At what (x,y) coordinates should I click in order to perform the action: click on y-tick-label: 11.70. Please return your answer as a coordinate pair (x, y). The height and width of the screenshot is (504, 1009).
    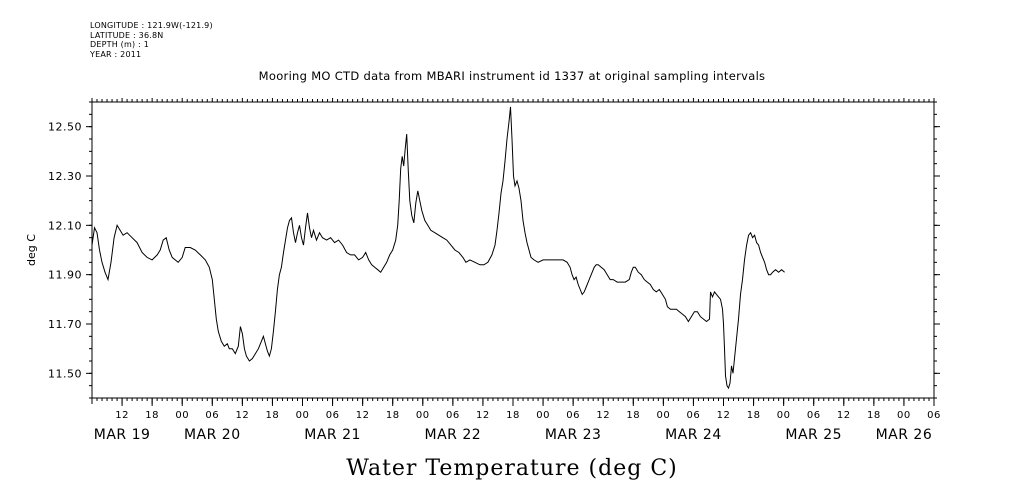
    Looking at the image, I should click on (65, 324).